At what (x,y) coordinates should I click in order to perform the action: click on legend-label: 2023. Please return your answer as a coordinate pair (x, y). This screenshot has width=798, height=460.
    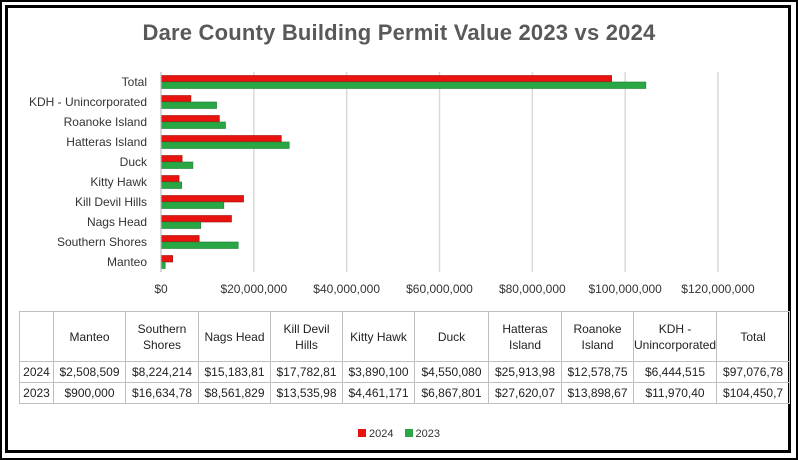
    Looking at the image, I should click on (428, 434).